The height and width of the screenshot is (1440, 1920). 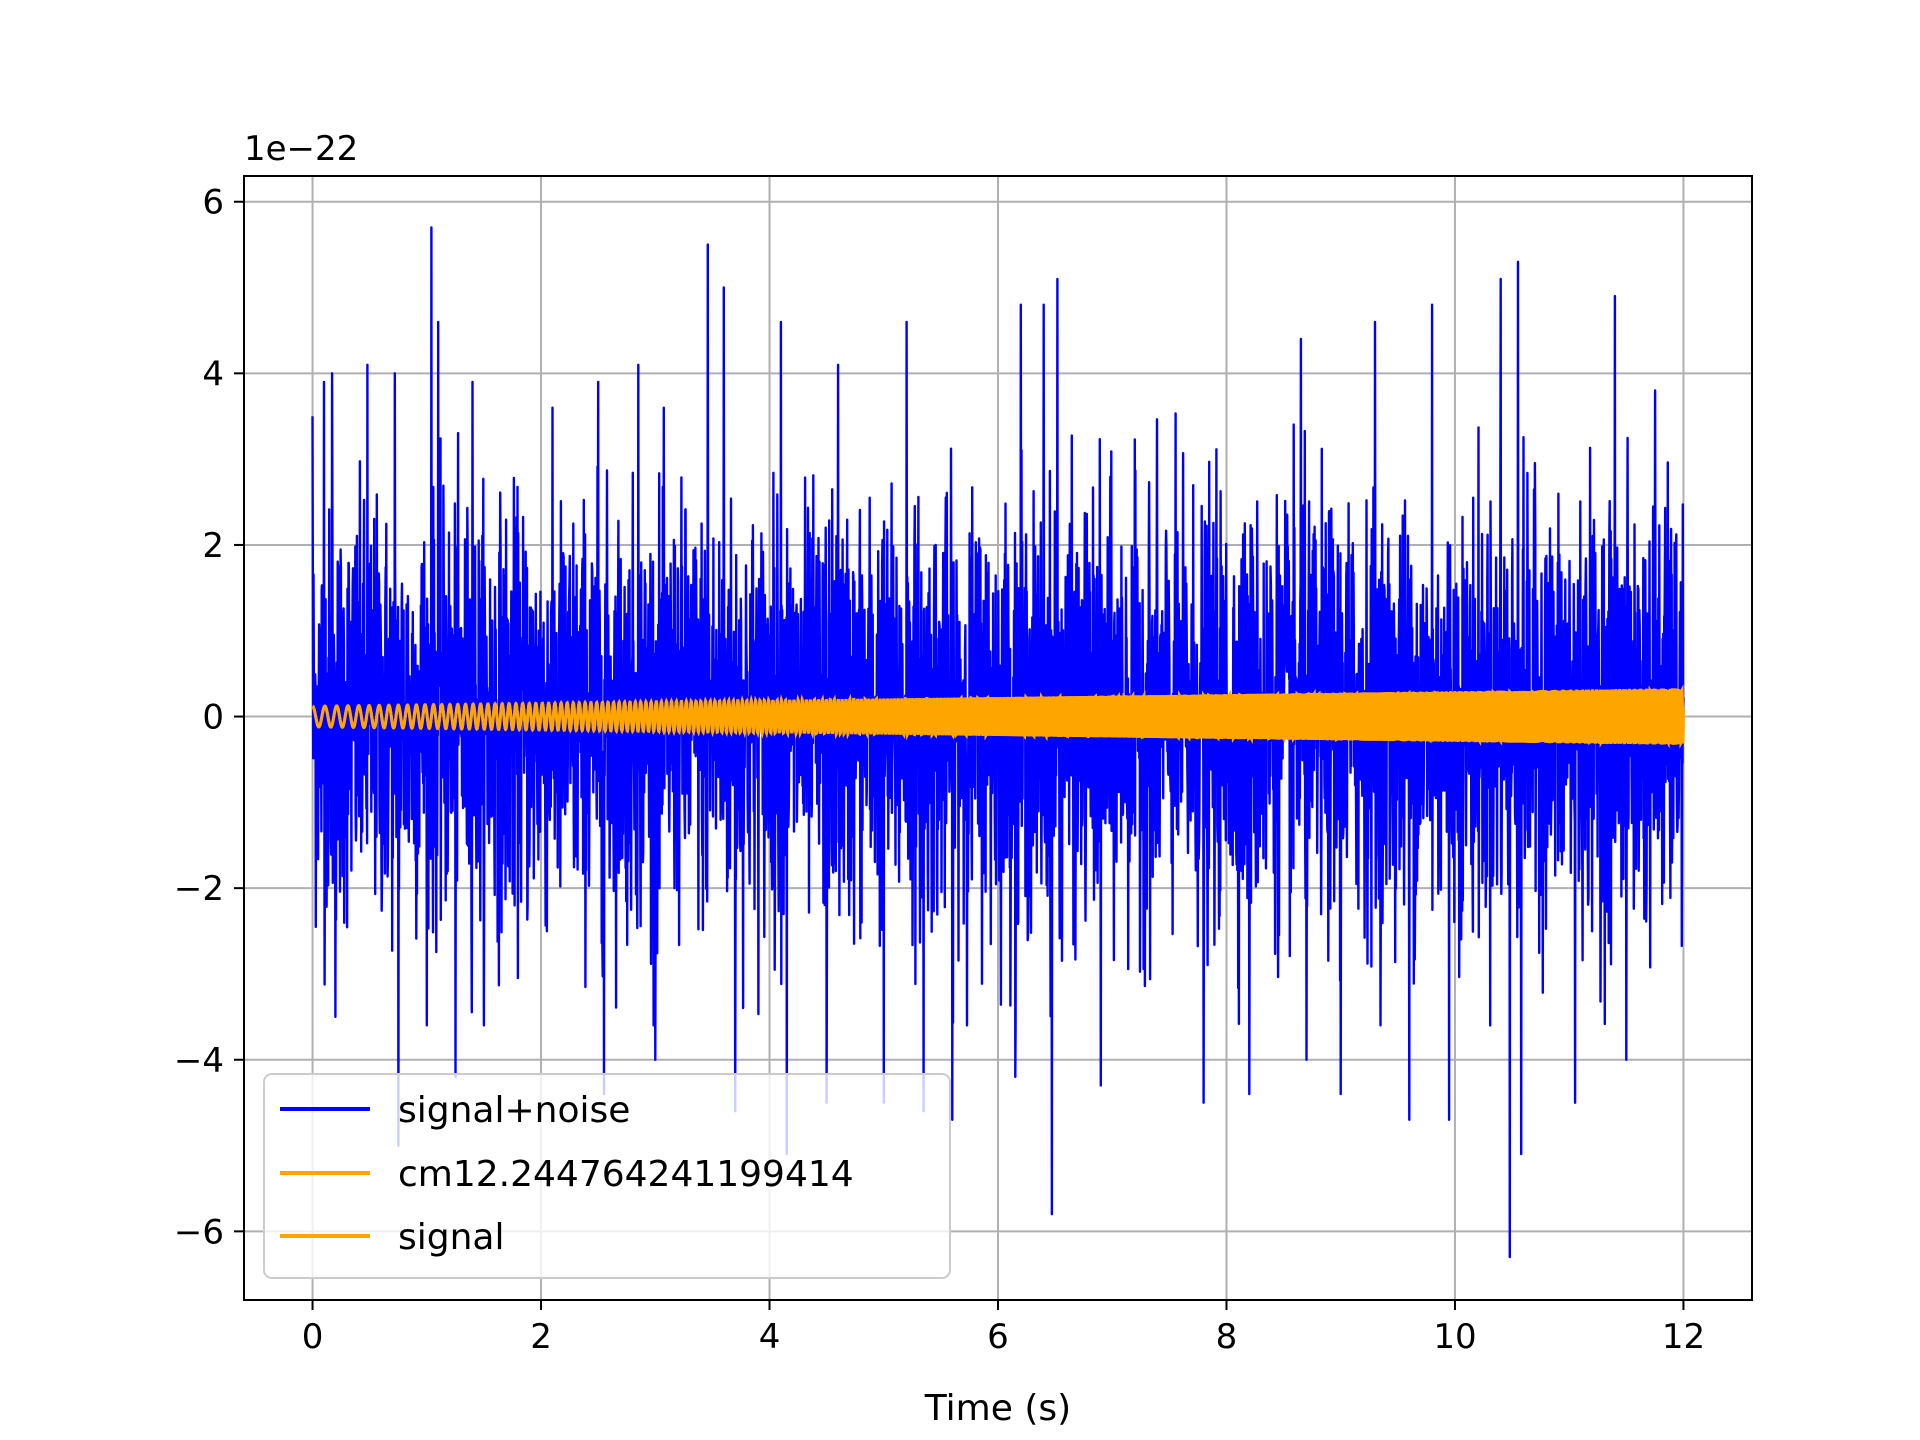 I want to click on legend-box, so click(x=607, y=1176).